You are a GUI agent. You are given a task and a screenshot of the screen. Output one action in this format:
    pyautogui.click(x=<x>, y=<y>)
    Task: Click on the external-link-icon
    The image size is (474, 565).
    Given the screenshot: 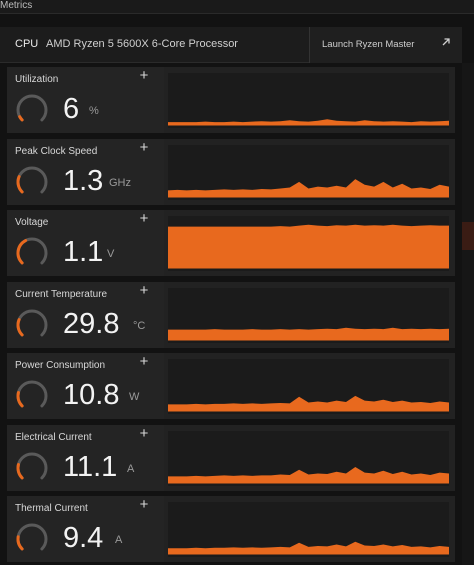 What is the action you would take?
    pyautogui.click(x=446, y=42)
    